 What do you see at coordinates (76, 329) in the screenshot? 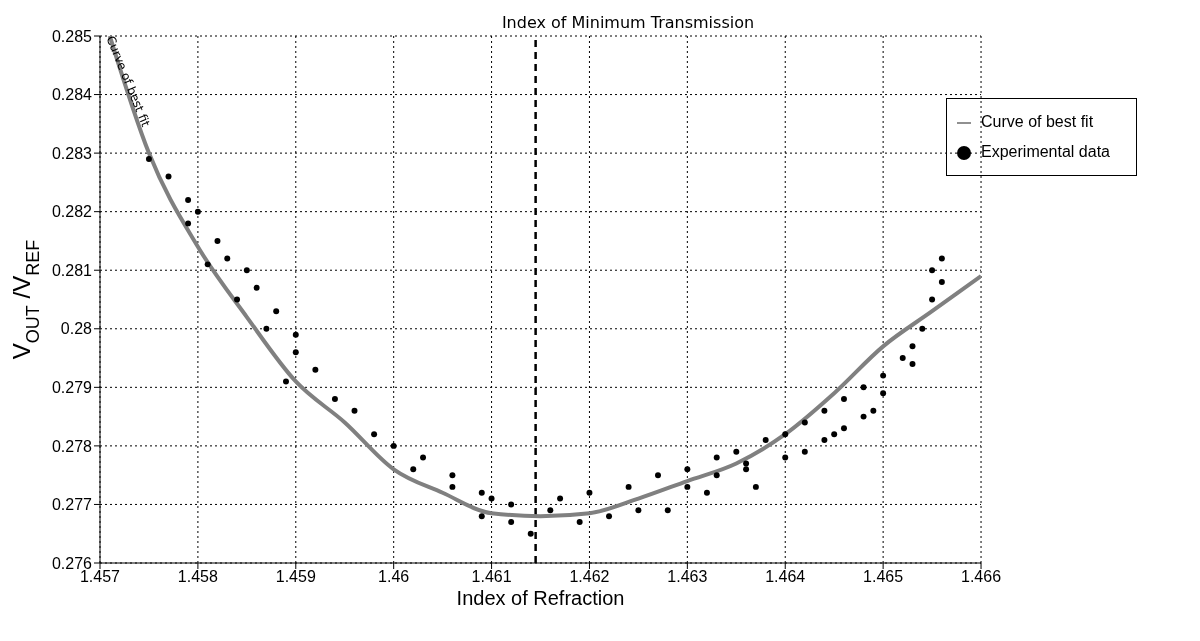
I see `y-tick-label: 0.28` at bounding box center [76, 329].